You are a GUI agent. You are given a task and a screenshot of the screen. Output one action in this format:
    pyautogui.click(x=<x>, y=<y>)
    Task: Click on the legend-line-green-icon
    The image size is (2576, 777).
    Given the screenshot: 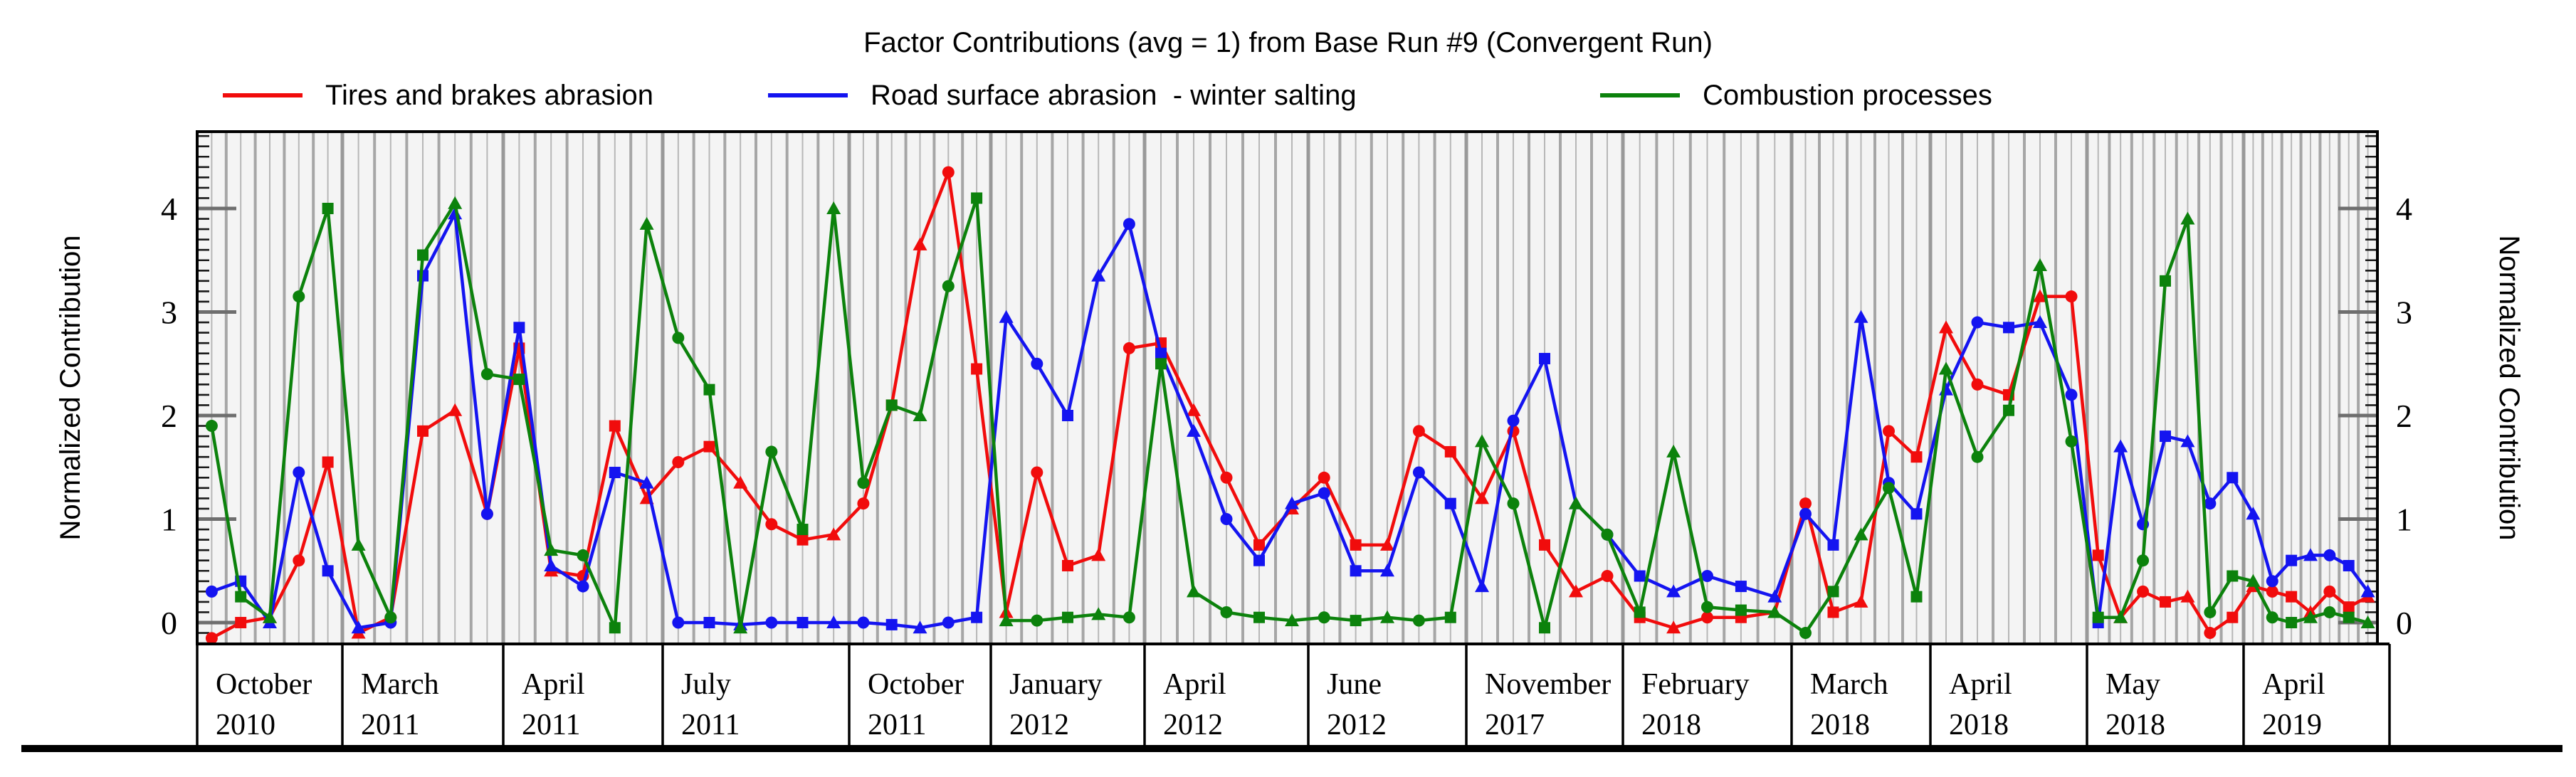 What is the action you would take?
    pyautogui.click(x=1640, y=95)
    